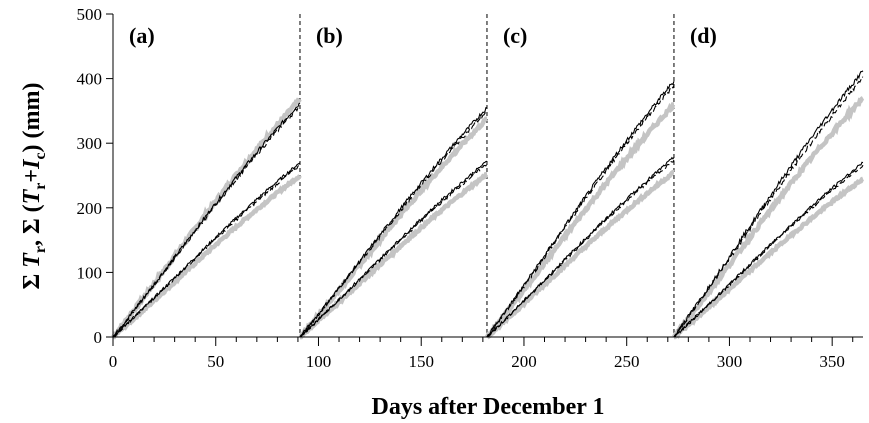 The image size is (869, 423). What do you see at coordinates (32, 117) in the screenshot?
I see `y-axis-title-part: ) (mm)` at bounding box center [32, 117].